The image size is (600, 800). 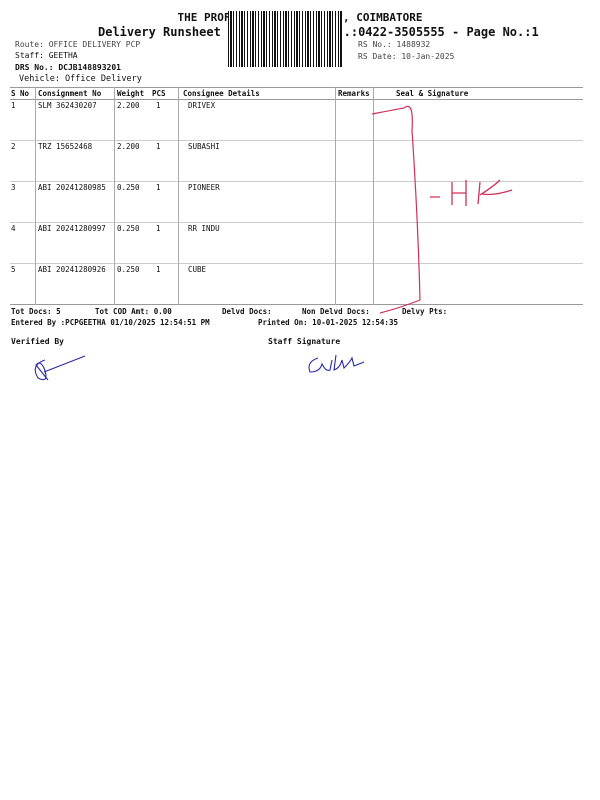 What do you see at coordinates (133, 311) in the screenshot?
I see `tot-cod: Tot COD Amt: 0.00` at bounding box center [133, 311].